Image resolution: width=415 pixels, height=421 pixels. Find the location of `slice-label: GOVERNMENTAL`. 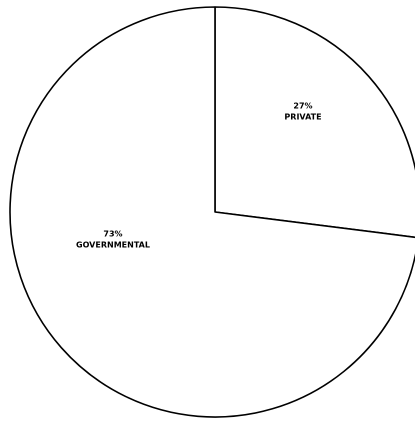

slice-label: GOVERNMENTAL is located at coordinates (113, 245).